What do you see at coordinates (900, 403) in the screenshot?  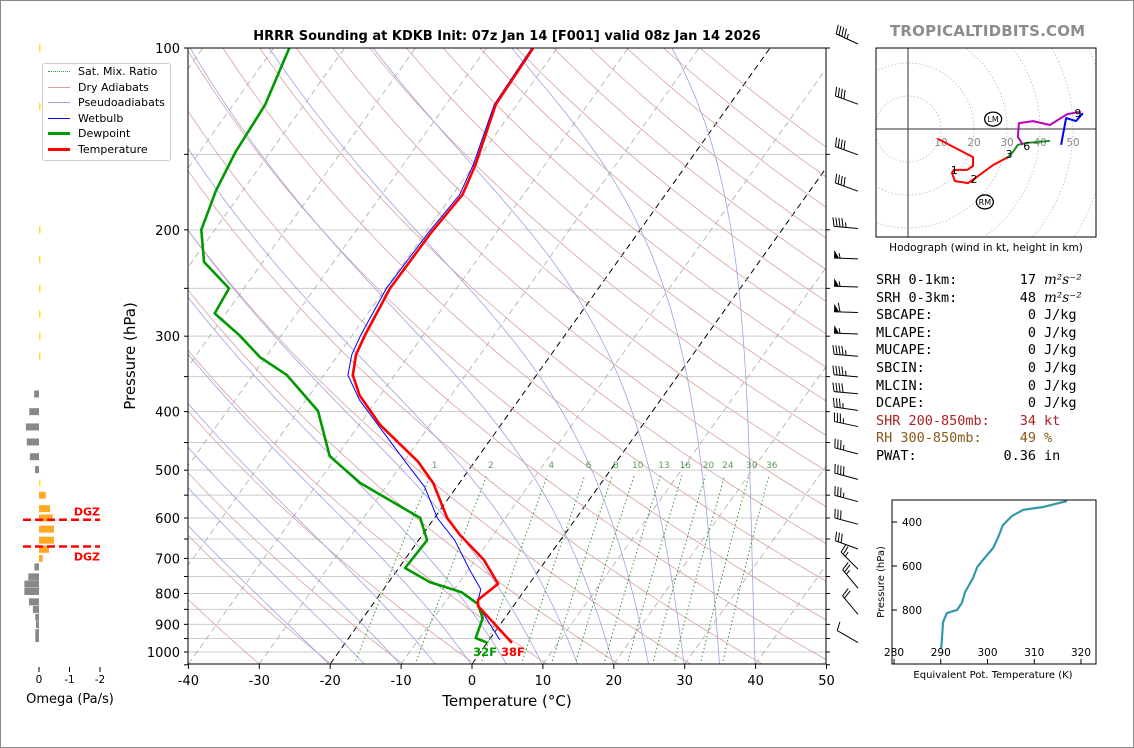 I see `stat-label: DCAPE:` at bounding box center [900, 403].